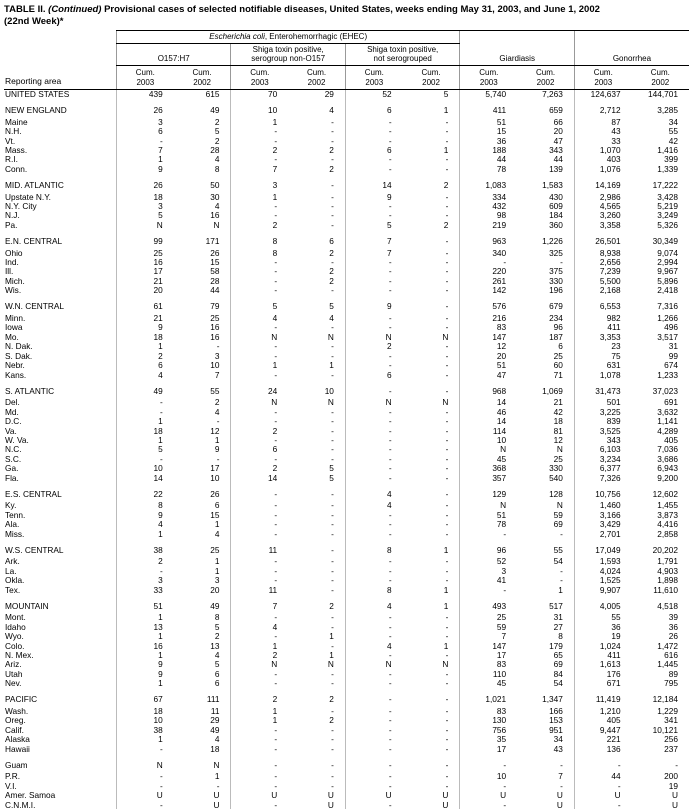  I want to click on value-cell: 501, so click(602, 403).